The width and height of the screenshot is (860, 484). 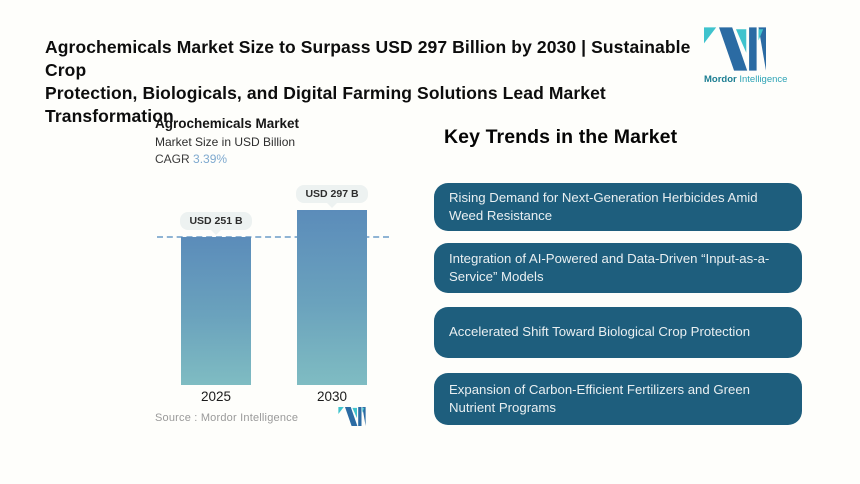 What do you see at coordinates (332, 196) in the screenshot?
I see `bar-value-label-2030: USD 297 B` at bounding box center [332, 196].